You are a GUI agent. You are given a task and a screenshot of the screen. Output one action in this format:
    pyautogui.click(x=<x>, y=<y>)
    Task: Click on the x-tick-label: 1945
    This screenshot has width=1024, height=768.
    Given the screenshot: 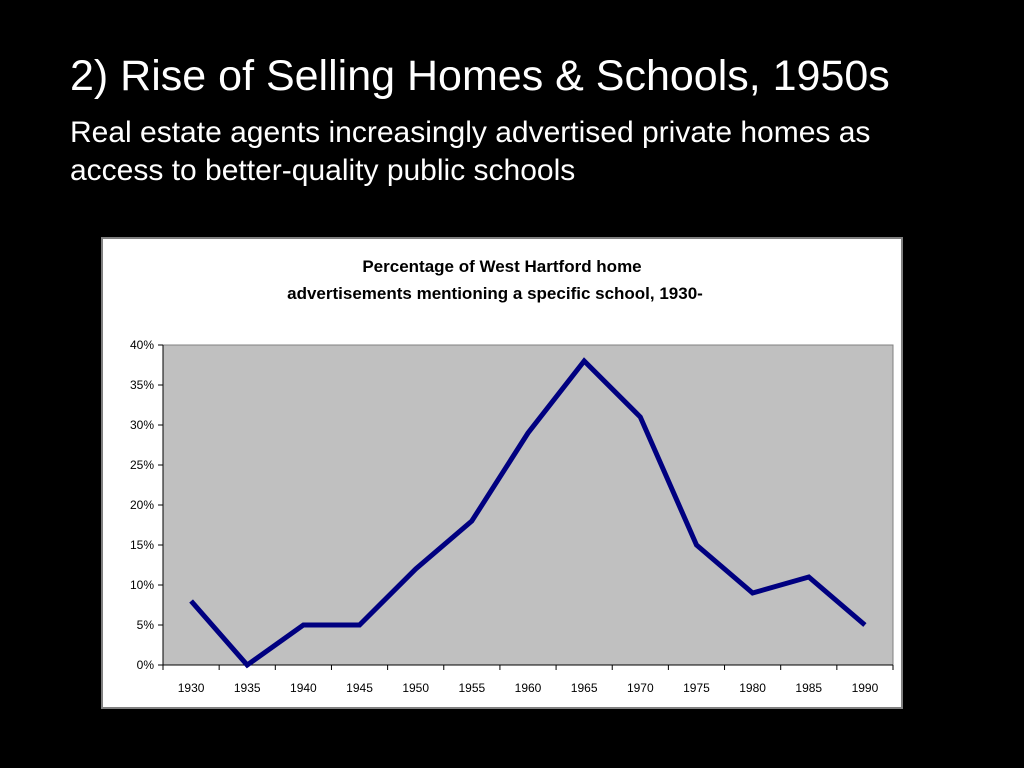 What is the action you would take?
    pyautogui.click(x=359, y=688)
    